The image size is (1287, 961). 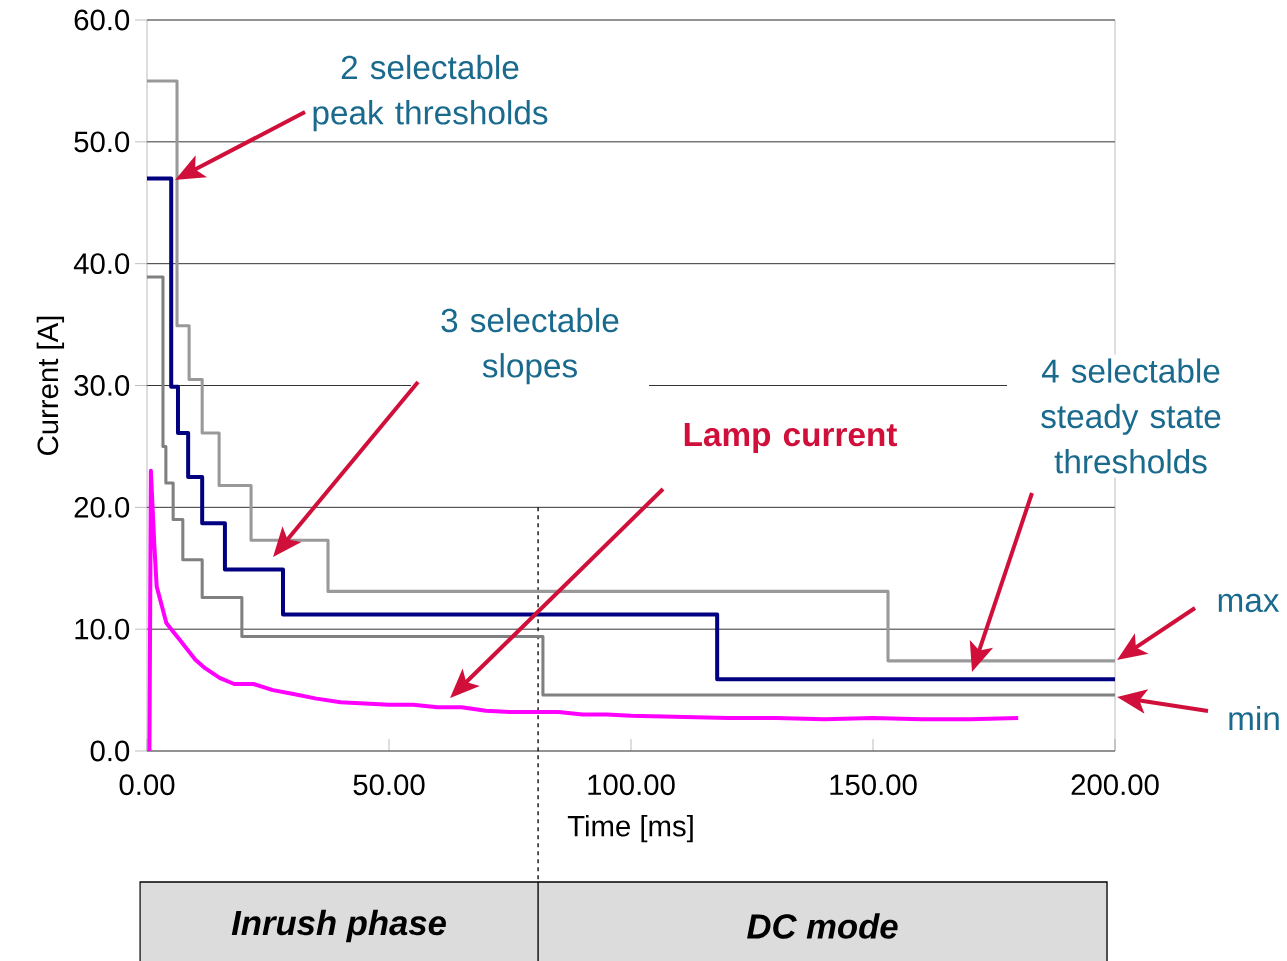 What do you see at coordinates (102, 142) in the screenshot?
I see `y-tick-label: 50.0` at bounding box center [102, 142].